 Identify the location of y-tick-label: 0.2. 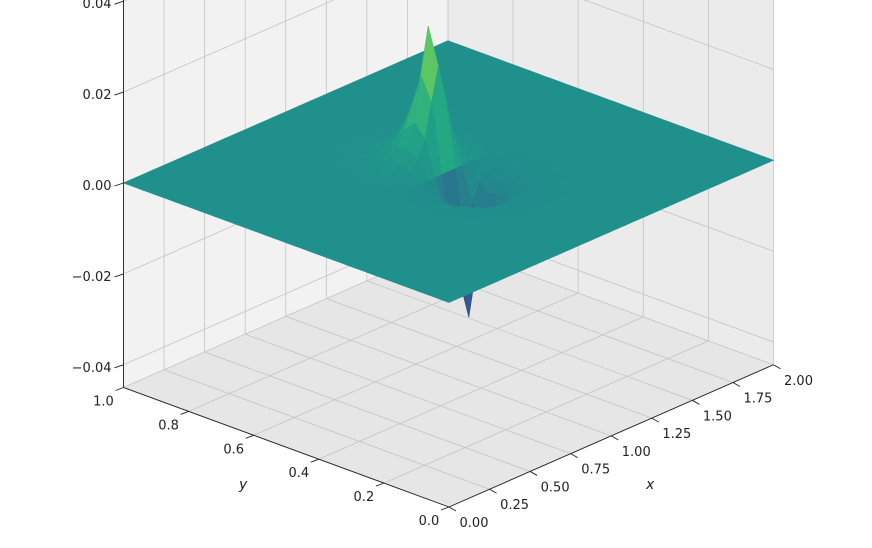
(364, 497).